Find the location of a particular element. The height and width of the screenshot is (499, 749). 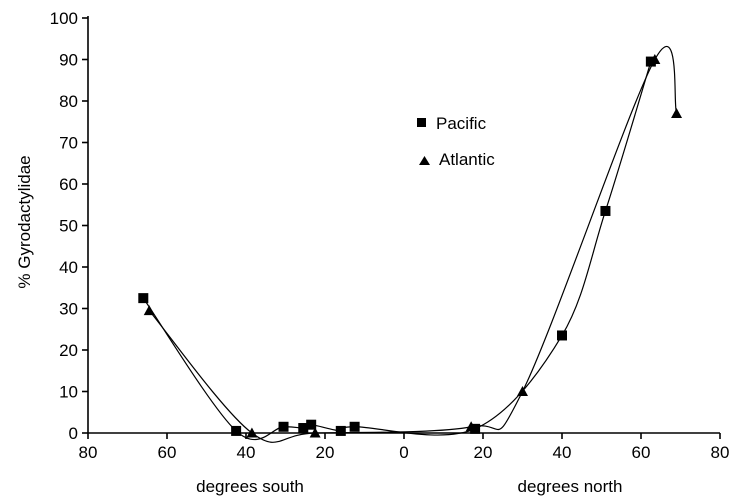

y-tick-label: 30 is located at coordinates (68, 309).